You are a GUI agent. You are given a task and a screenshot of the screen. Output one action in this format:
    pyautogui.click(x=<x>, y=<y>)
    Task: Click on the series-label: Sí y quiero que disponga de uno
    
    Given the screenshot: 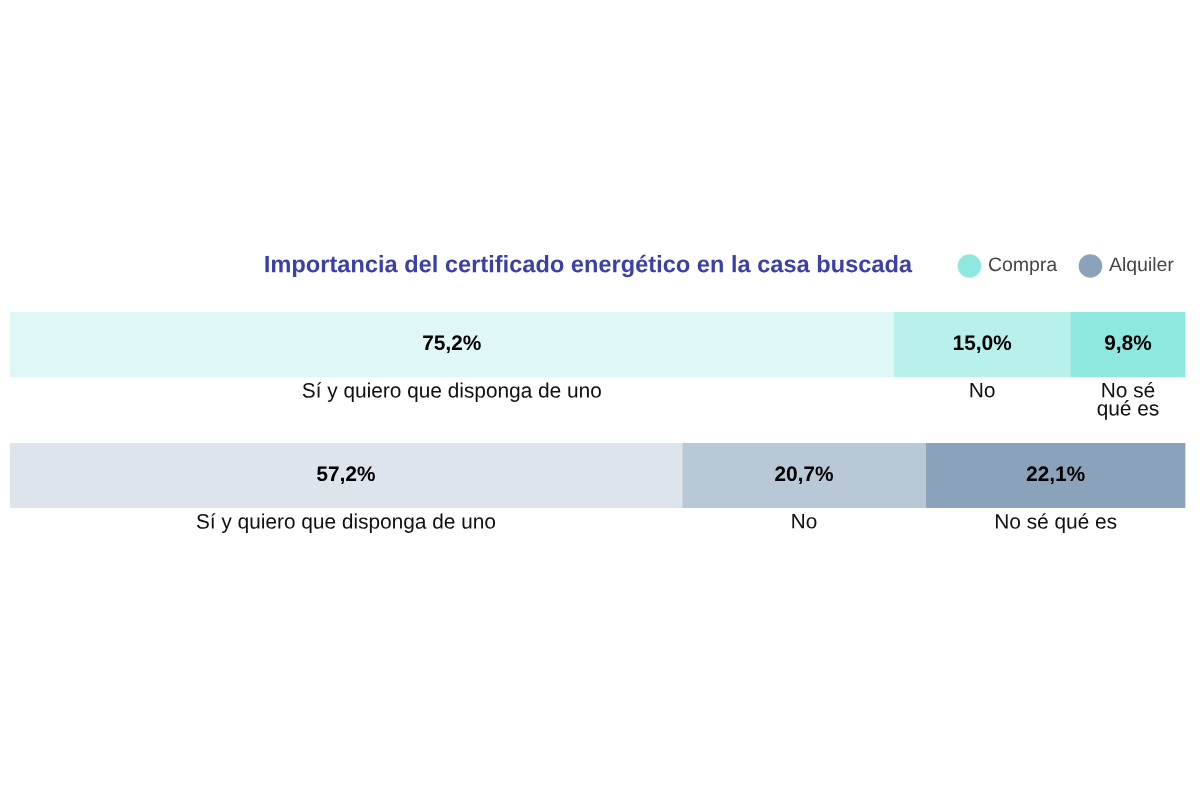 What is the action you would take?
    pyautogui.click(x=451, y=392)
    